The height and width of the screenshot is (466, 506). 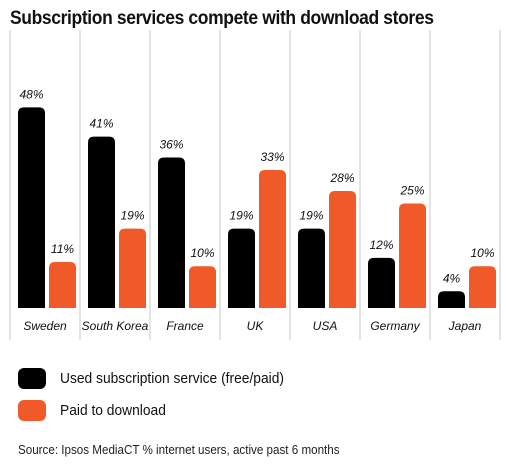 I want to click on data-label-usa-subscription: 19%, so click(x=311, y=216).